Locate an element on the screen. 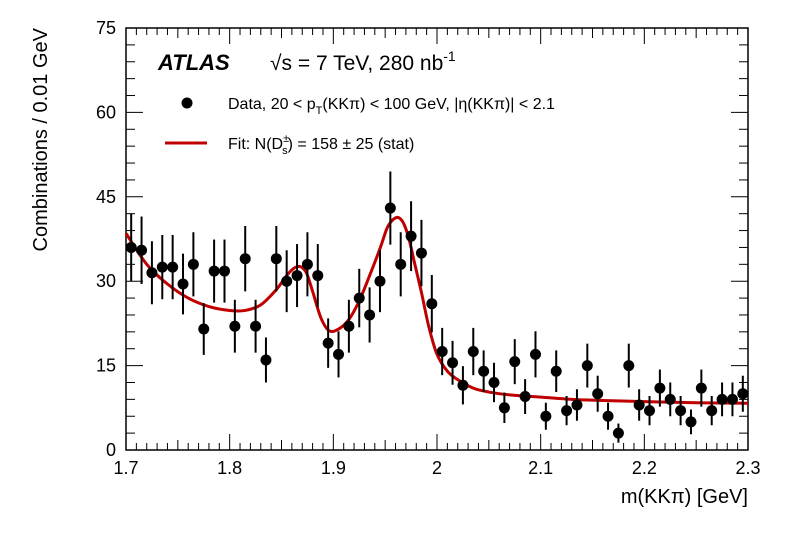  experiment-label: ATLAS is located at coordinates (193, 62).